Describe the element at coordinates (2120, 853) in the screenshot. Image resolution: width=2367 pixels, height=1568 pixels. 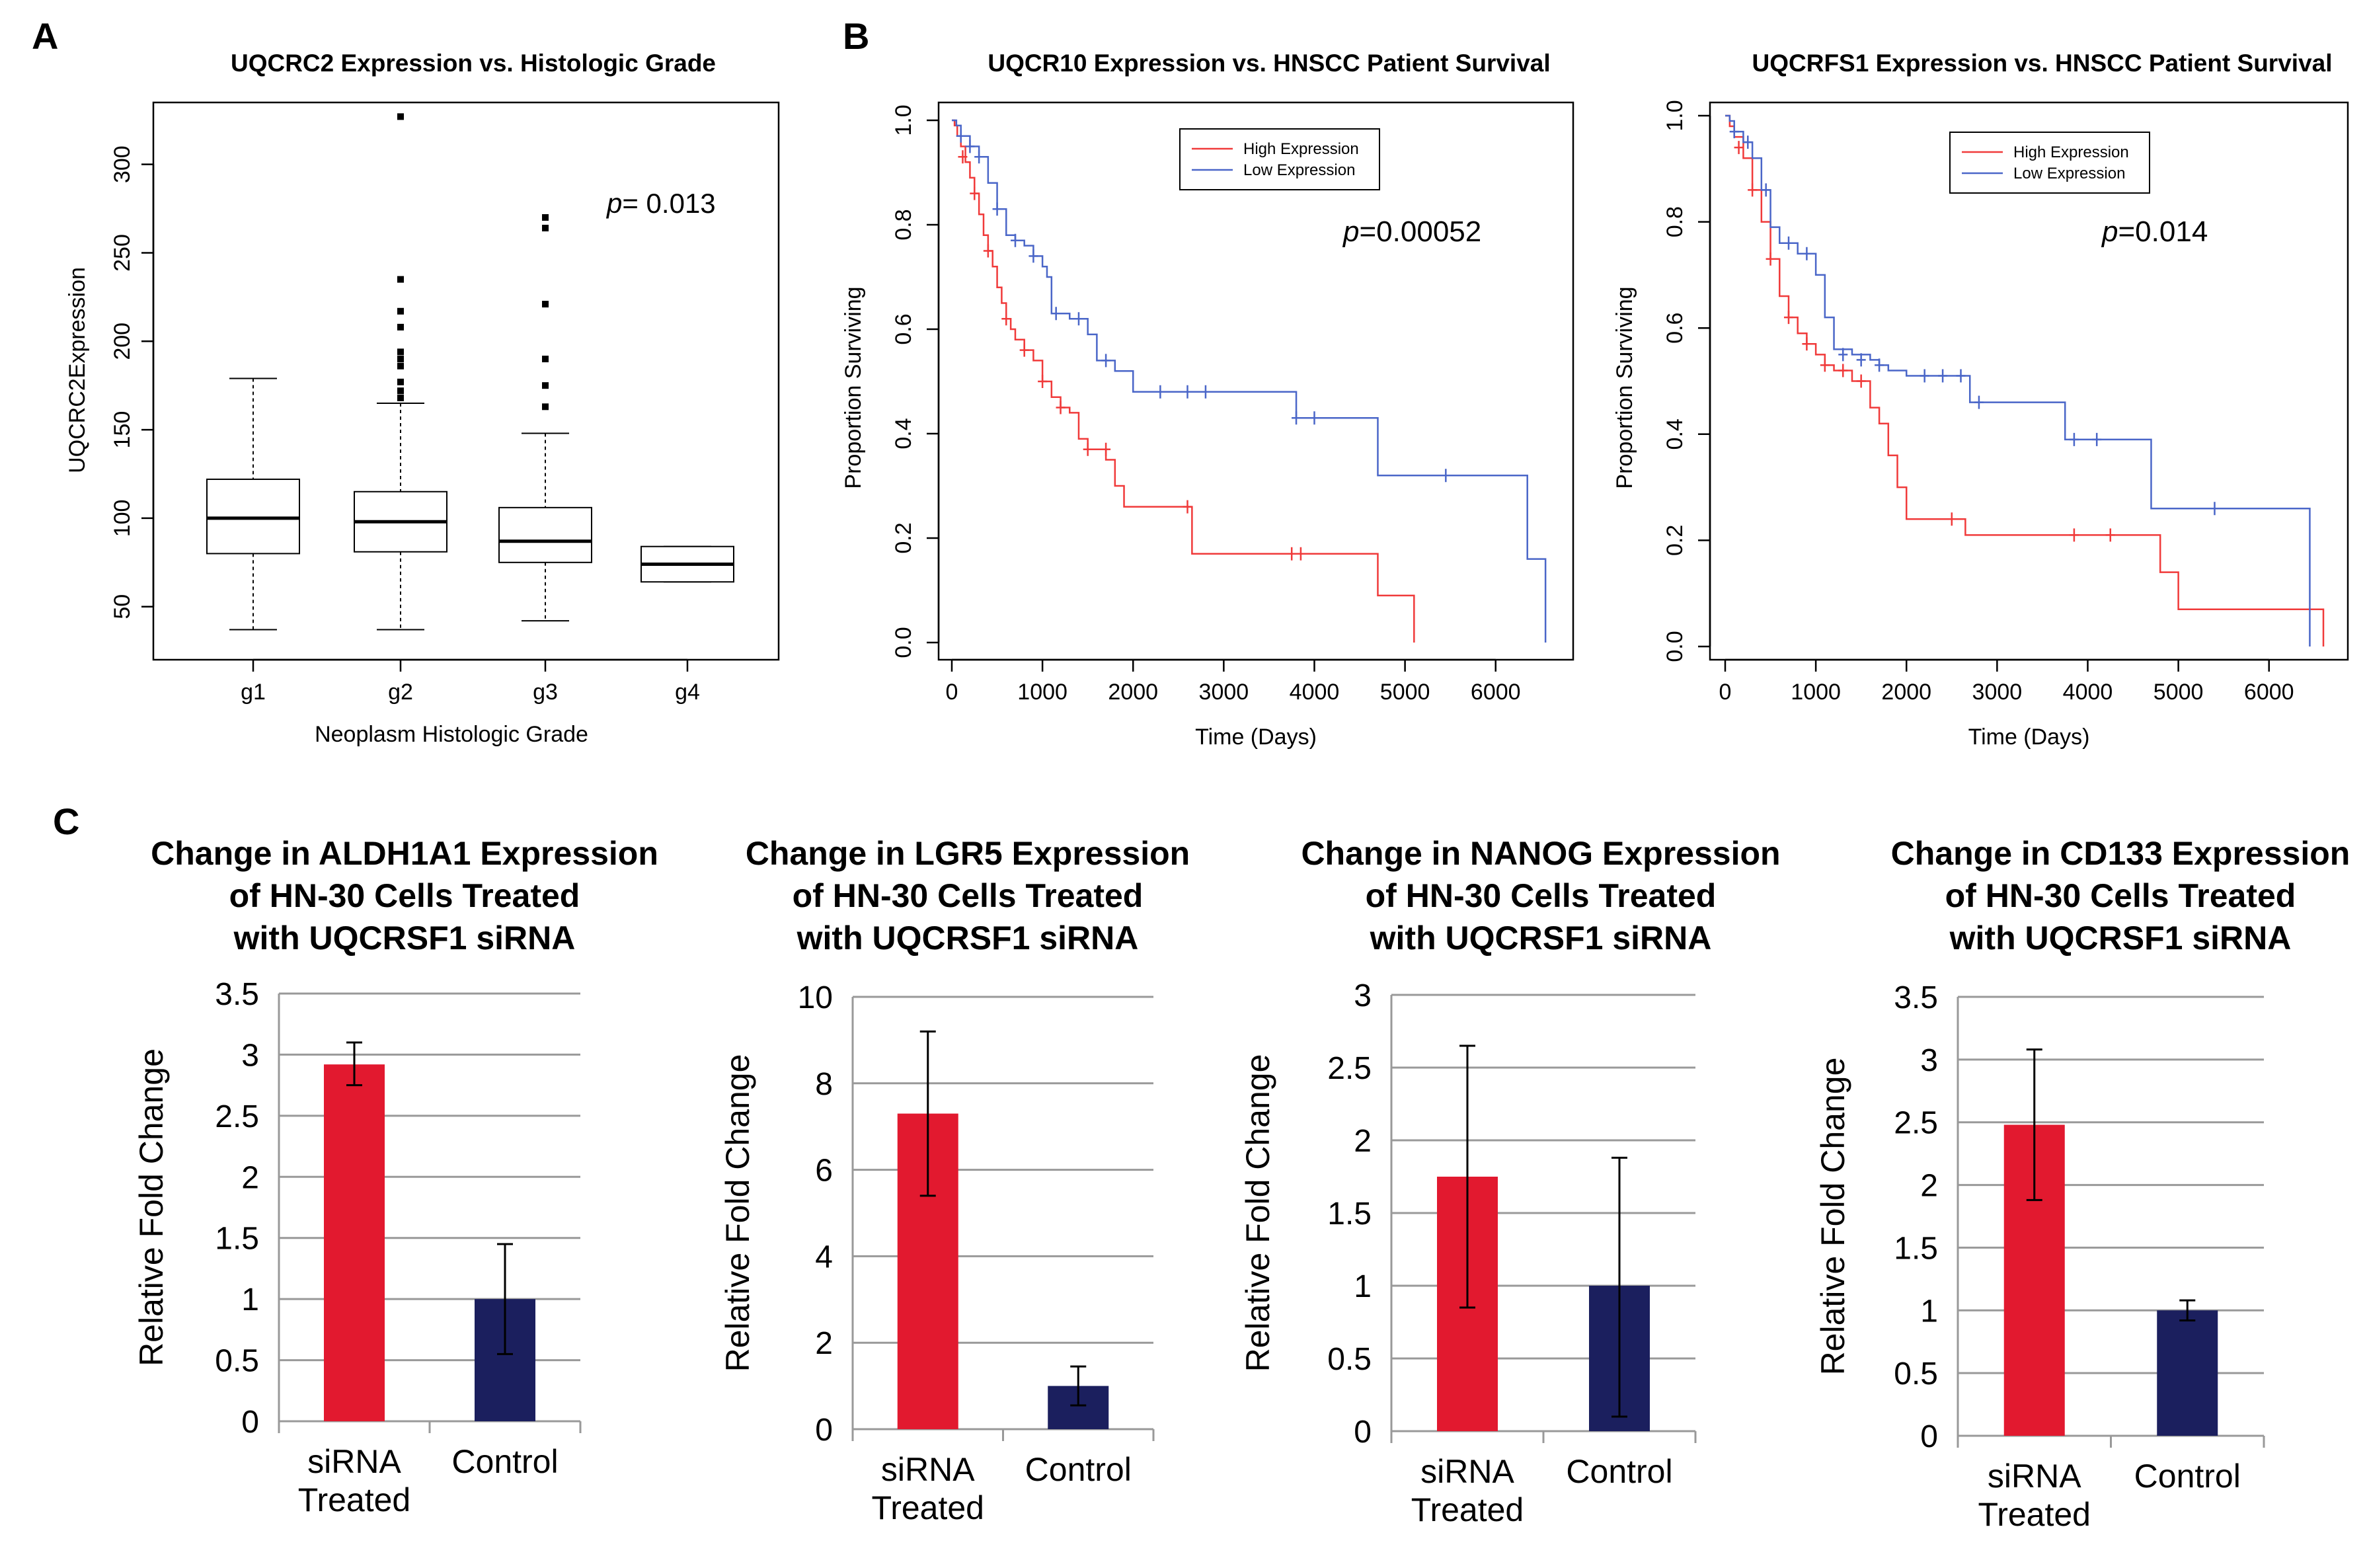
I see `chart-title-line: Change in CD133 Expression` at that location.